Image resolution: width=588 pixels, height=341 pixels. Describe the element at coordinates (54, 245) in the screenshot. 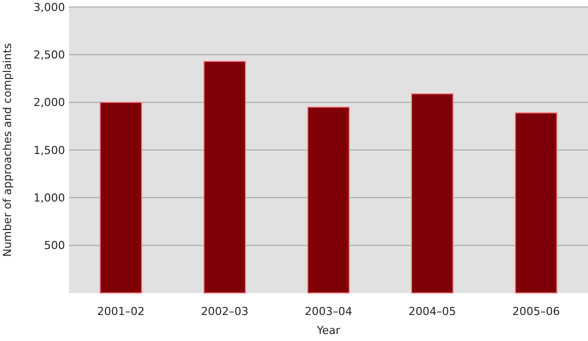

I see `y-tick-label: 500` at that location.